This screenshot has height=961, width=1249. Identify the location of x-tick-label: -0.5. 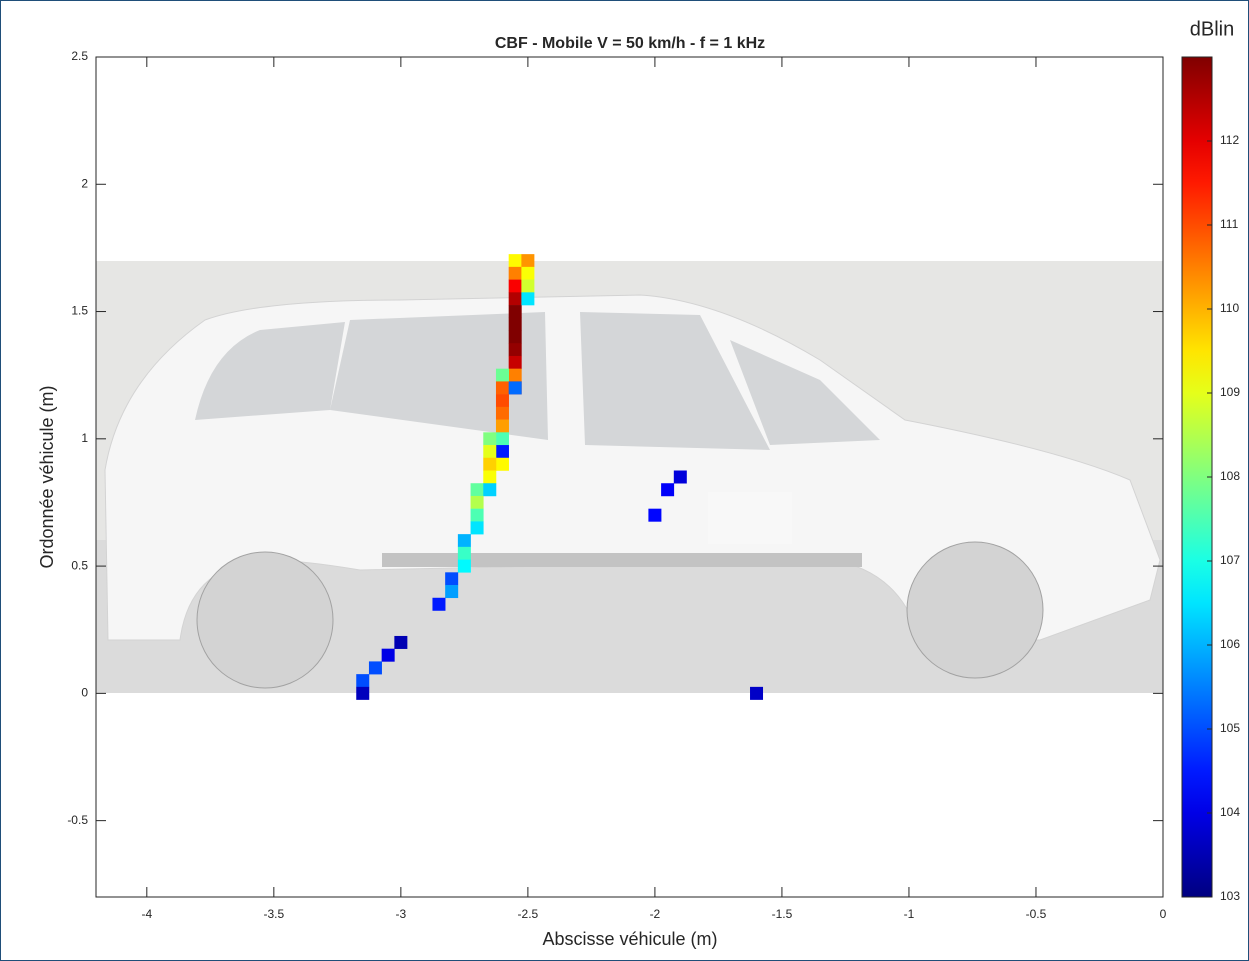
(1036, 914).